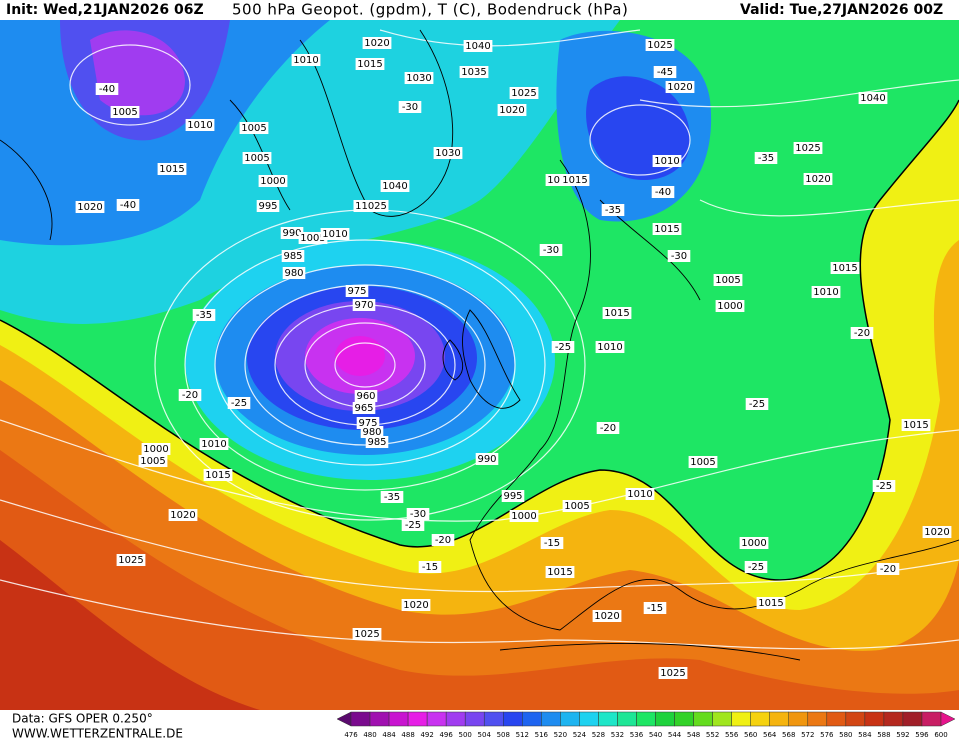 This screenshot has height=741, width=959. What do you see at coordinates (465, 735) in the screenshot?
I see `colorbar-label: 500` at bounding box center [465, 735].